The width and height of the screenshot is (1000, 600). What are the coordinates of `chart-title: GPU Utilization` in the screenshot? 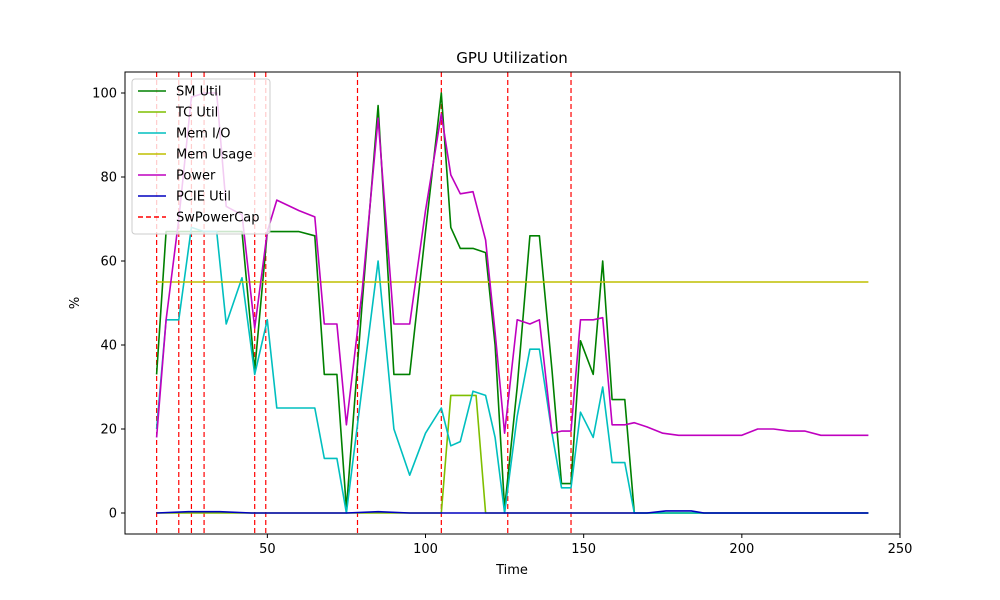 It's located at (512, 58).